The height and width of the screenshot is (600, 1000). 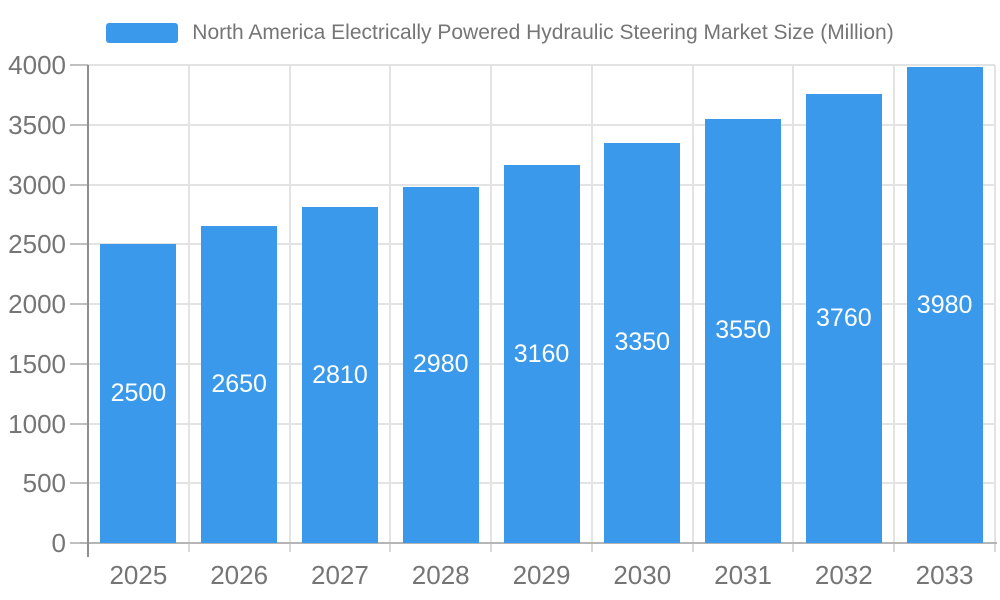 What do you see at coordinates (541, 575) in the screenshot?
I see `x-axis-tick-label: 2029` at bounding box center [541, 575].